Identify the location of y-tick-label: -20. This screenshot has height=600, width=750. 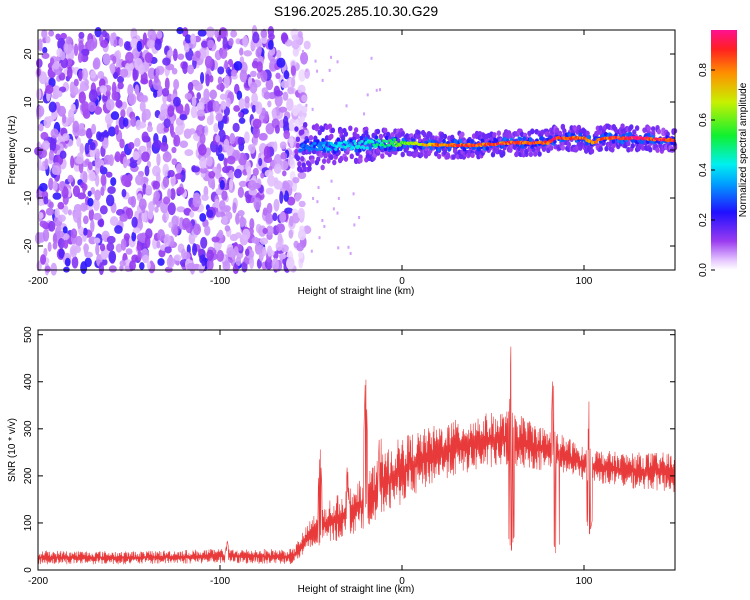
(28, 245).